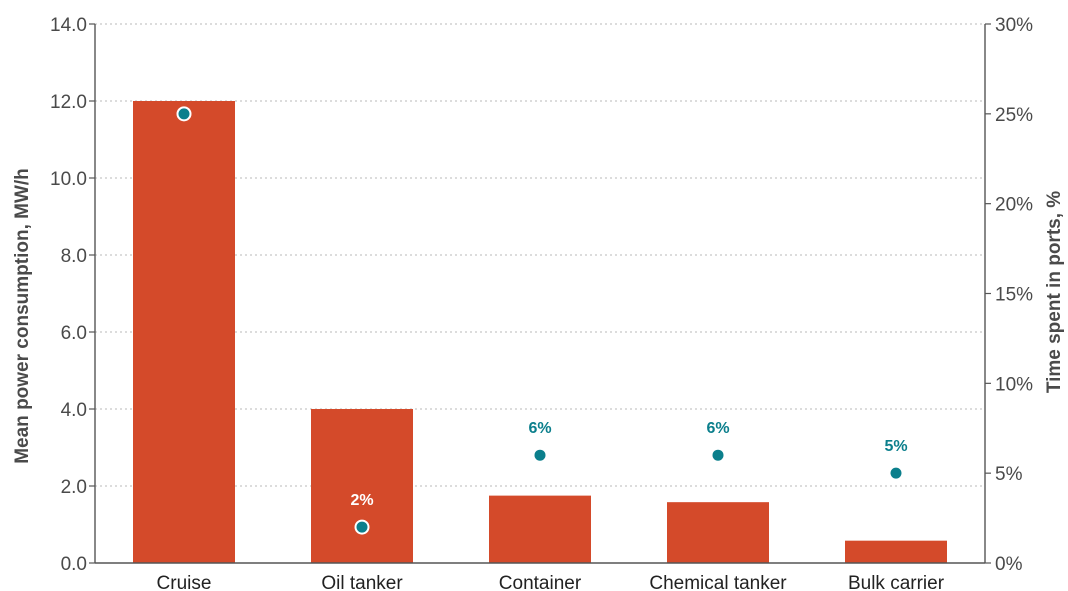 The image size is (1068, 591). I want to click on right-tick-label: 25%, so click(1014, 115).